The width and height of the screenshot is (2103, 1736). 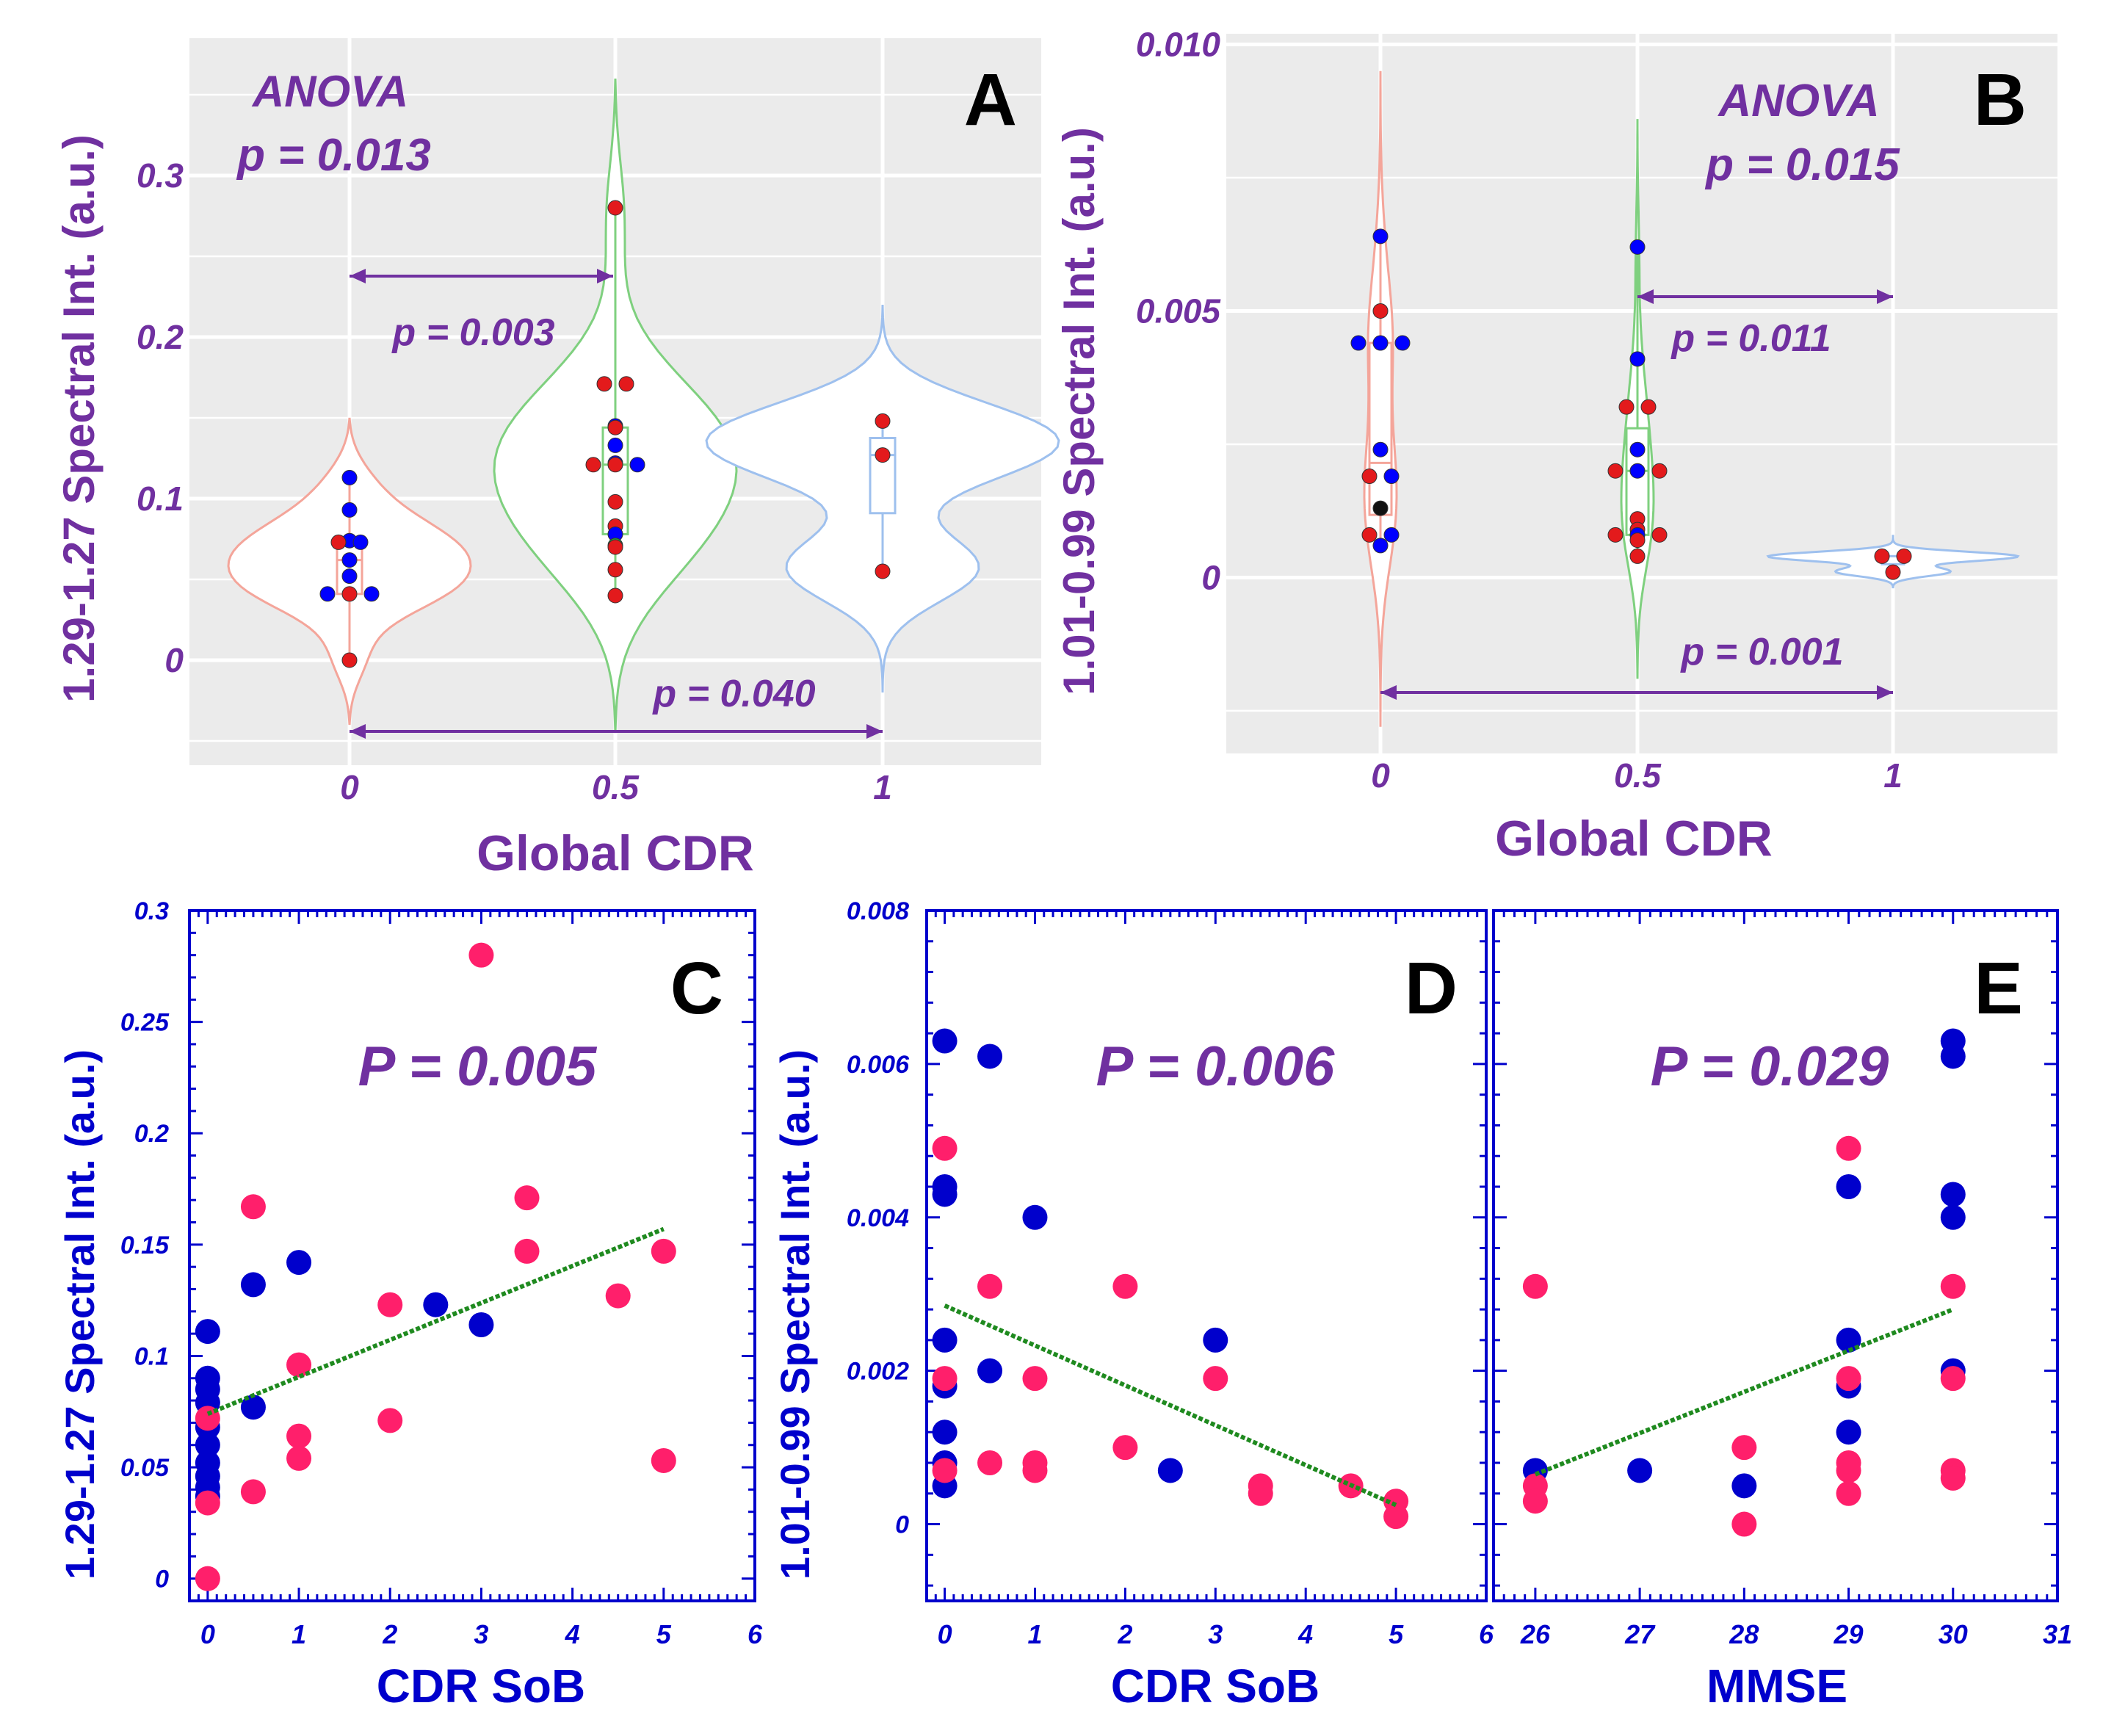 I want to click on x-tick-label: 2, so click(x=1124, y=1634).